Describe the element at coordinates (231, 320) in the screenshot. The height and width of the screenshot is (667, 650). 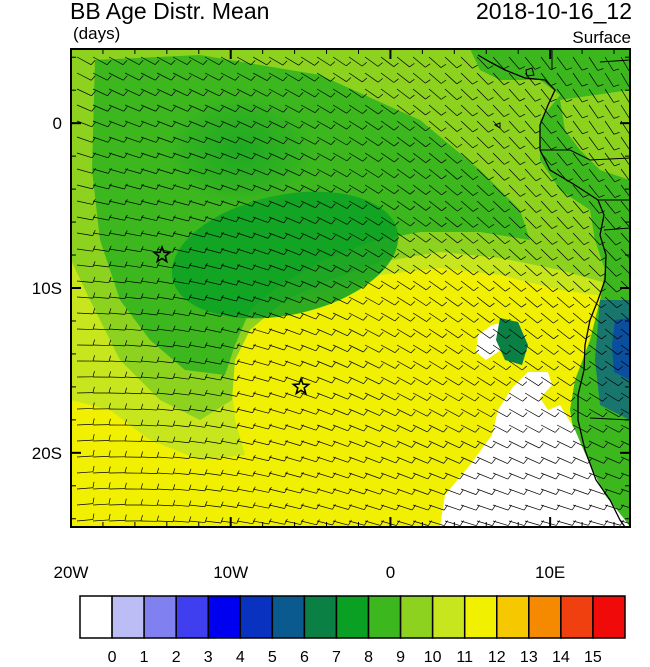
I see `station-markers` at that location.